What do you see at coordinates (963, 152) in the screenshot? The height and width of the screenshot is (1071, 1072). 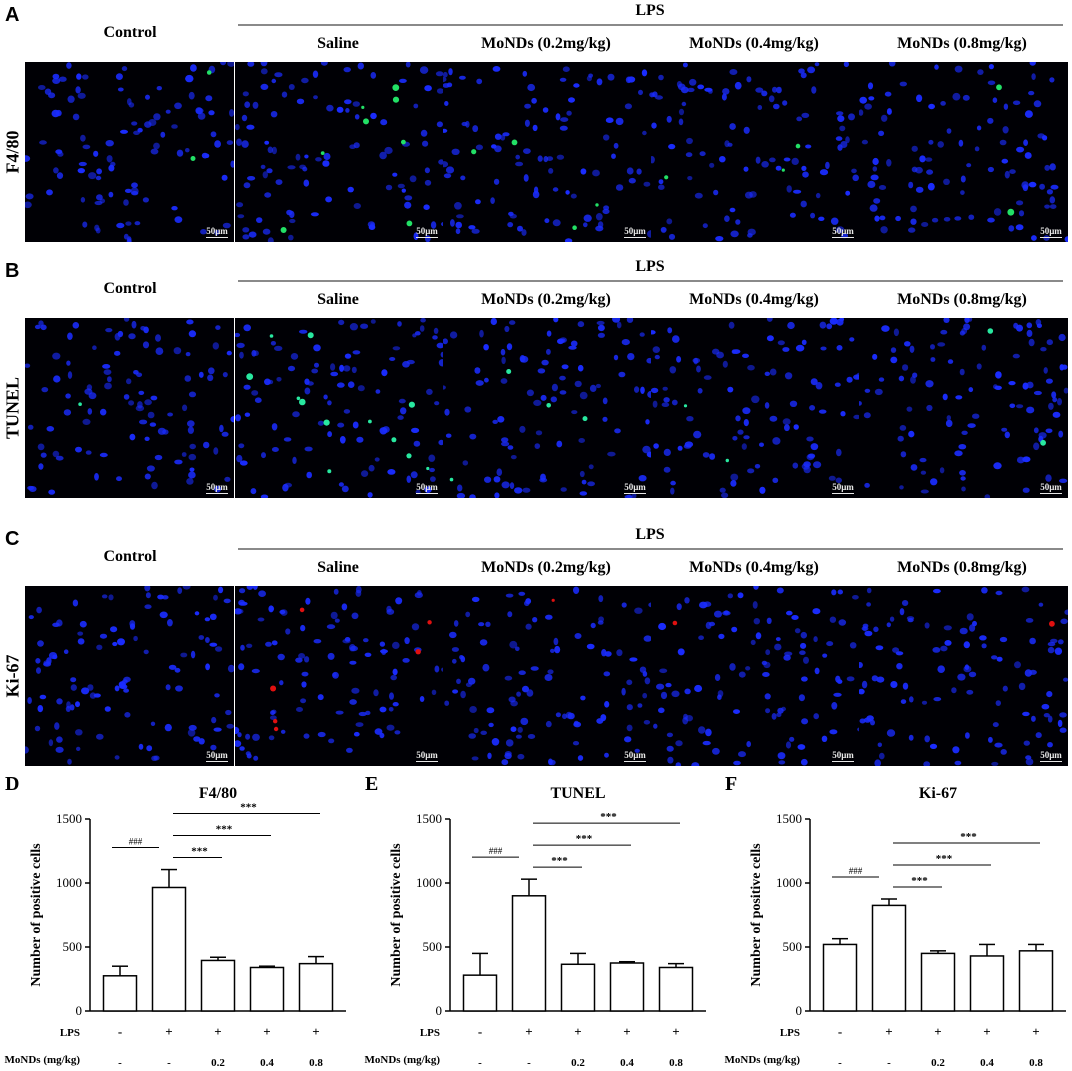 I see `micrograph: 50μm` at bounding box center [963, 152].